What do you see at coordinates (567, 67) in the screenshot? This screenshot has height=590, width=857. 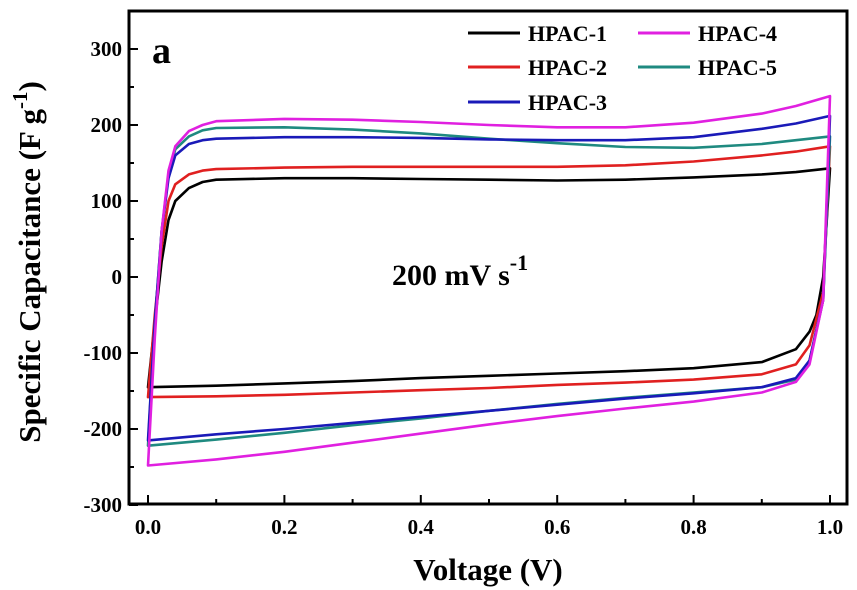 I see `legend-label-hpac-2: HPAC-2` at bounding box center [567, 67].